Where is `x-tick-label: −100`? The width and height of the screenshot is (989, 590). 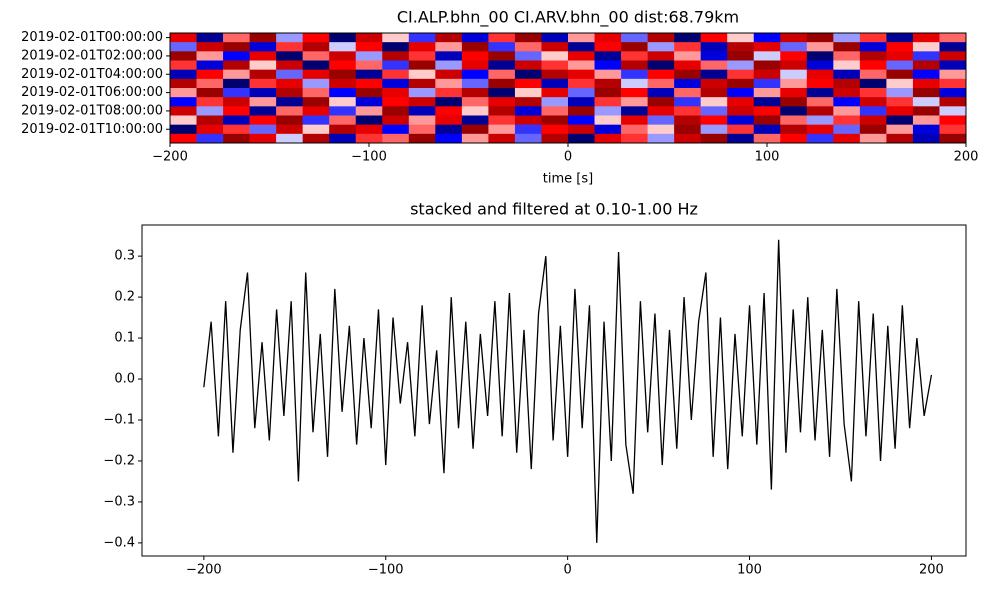 x-tick-label: −100 is located at coordinates (369, 157).